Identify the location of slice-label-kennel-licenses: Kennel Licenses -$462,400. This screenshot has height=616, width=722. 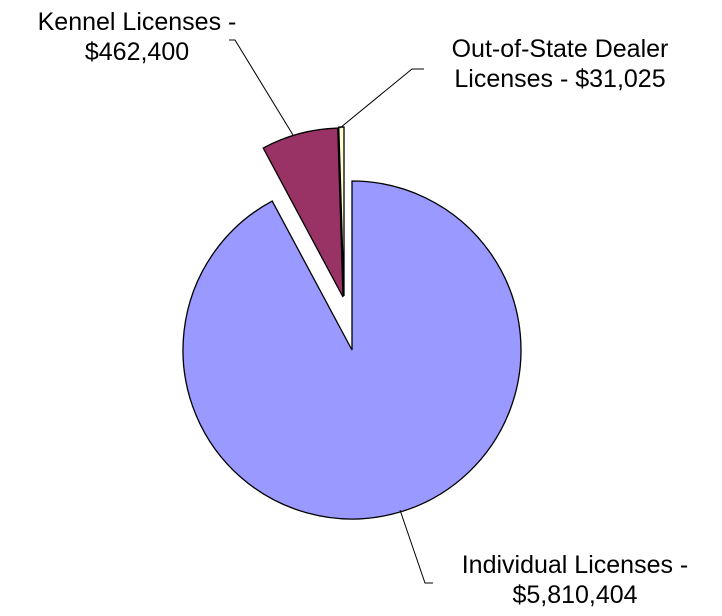
(137, 37).